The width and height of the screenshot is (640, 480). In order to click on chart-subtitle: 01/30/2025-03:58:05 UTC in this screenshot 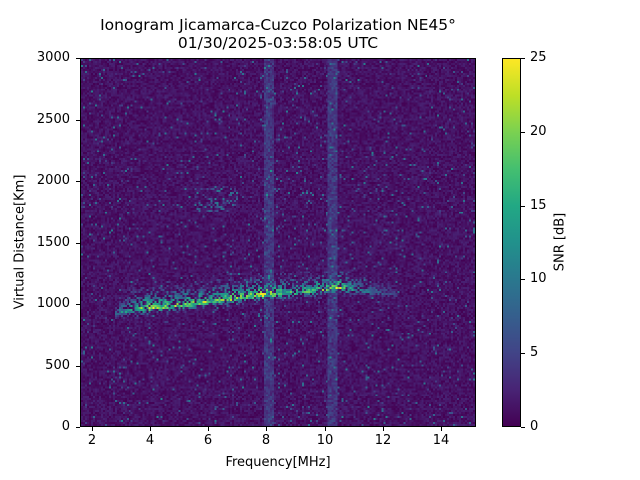, I will do `click(278, 43)`.